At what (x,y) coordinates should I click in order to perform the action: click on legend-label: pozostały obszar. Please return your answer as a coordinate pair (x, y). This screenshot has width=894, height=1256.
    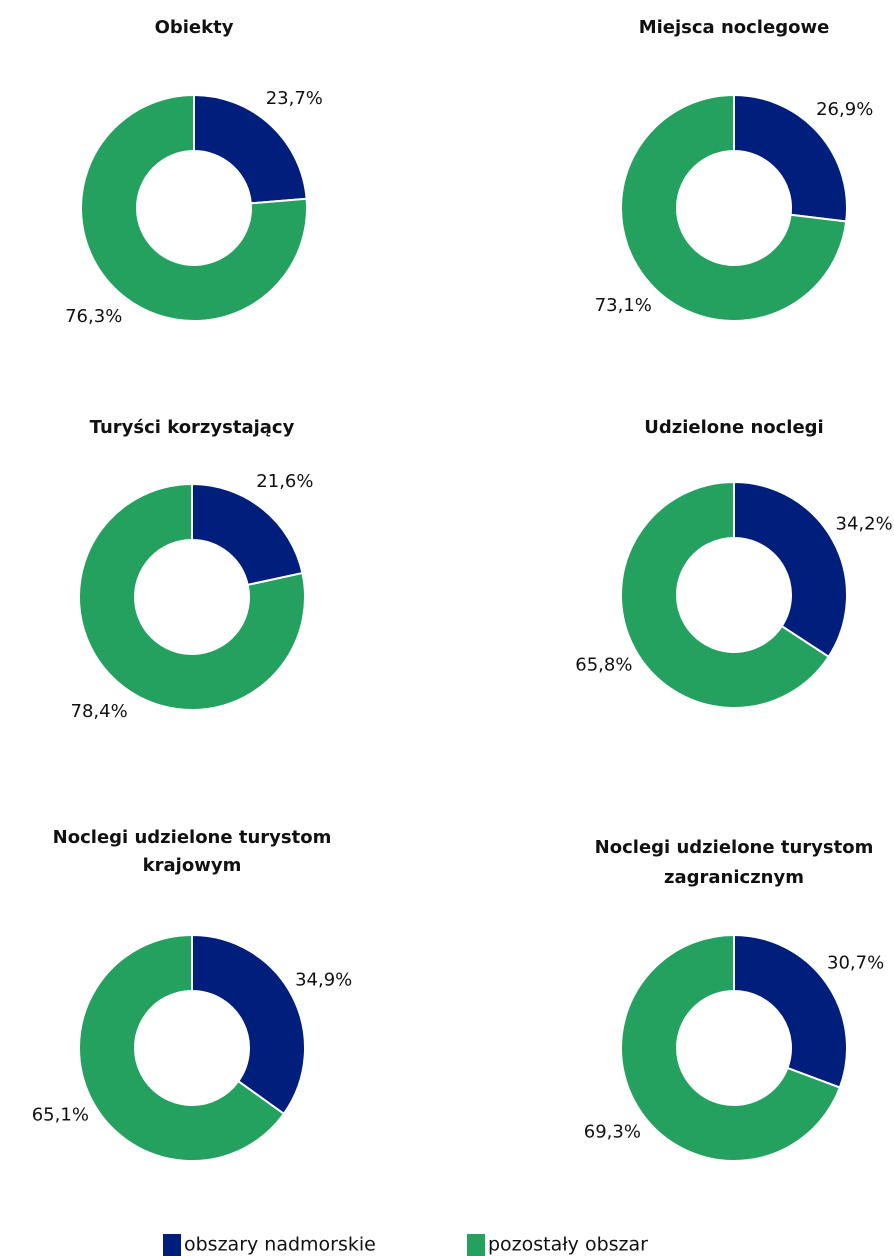
    Looking at the image, I should click on (568, 1245).